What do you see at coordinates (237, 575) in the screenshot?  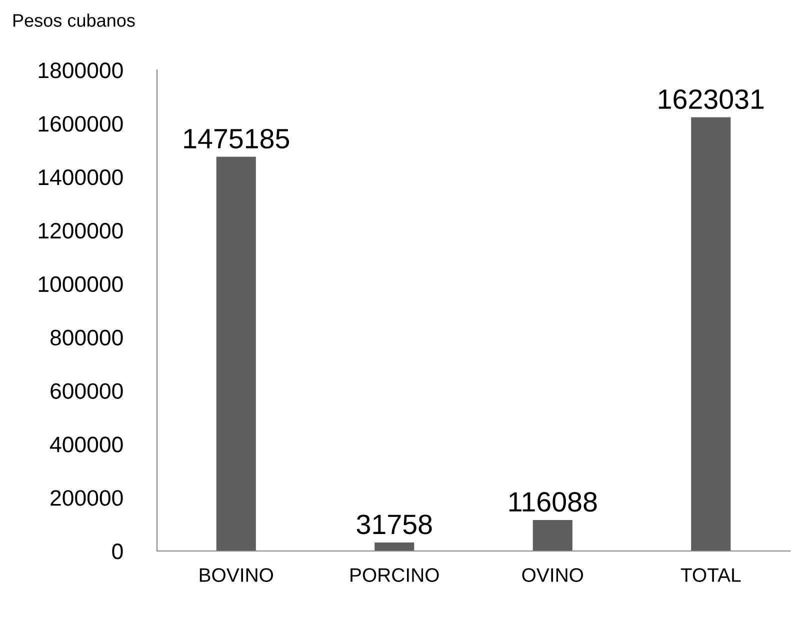 I see `x-tick-label: BOVINO` at bounding box center [237, 575].